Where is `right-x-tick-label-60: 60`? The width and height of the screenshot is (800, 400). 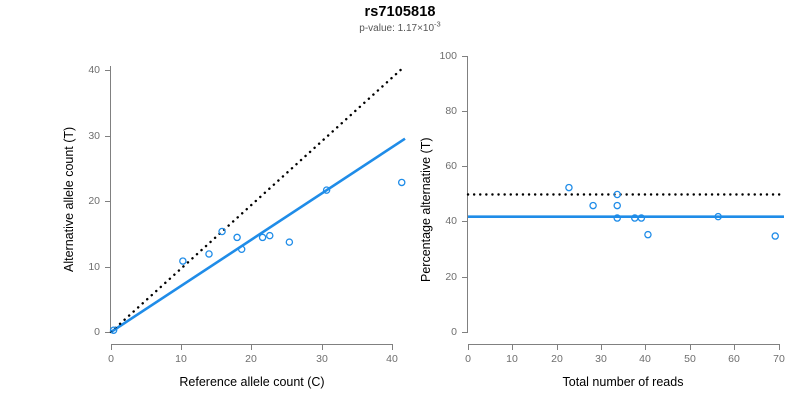 right-x-tick-label-60: 60 is located at coordinates (734, 359).